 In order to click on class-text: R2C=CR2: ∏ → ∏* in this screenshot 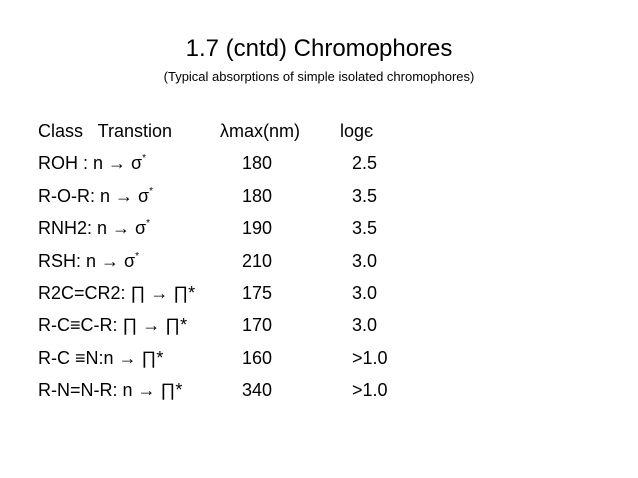, I will do `click(117, 293)`.